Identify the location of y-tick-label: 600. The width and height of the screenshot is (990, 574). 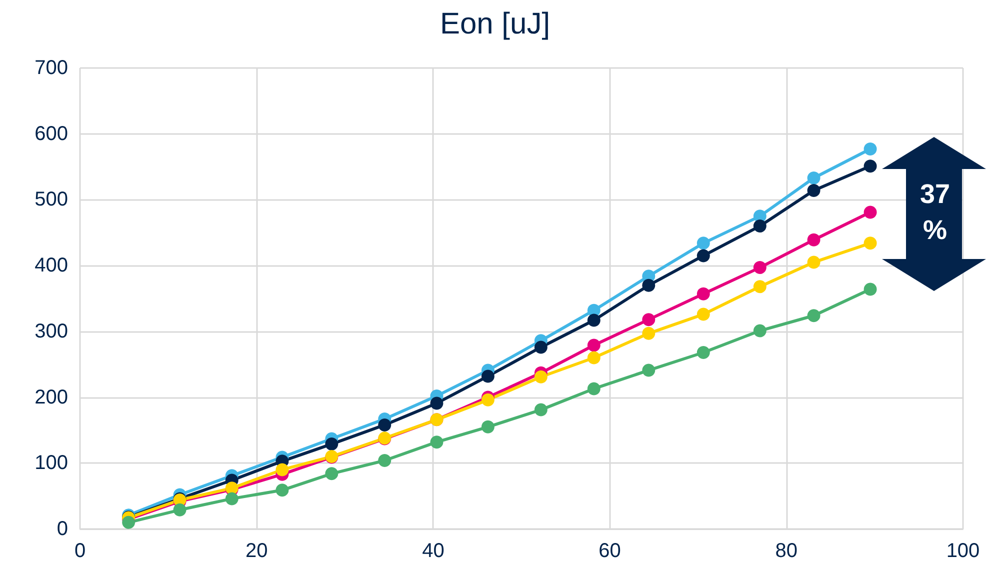
(51, 133).